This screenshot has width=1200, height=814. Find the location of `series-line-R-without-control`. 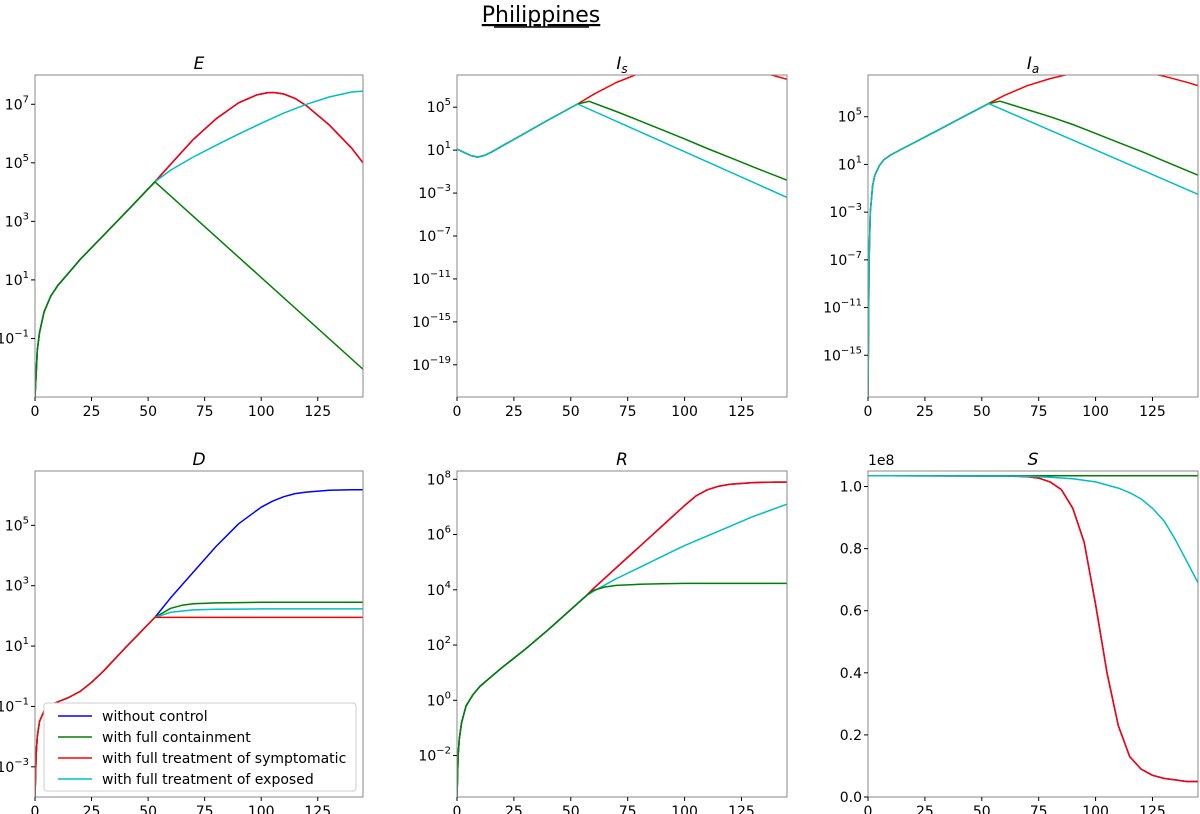

series-line-R-without-control is located at coordinates (622, 639).